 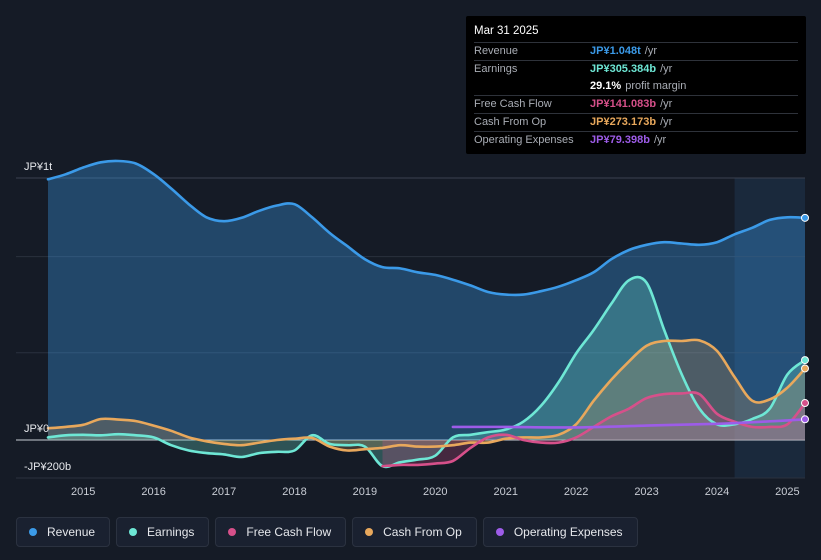 I want to click on tooltip-label: Cash From Op, so click(x=510, y=122).